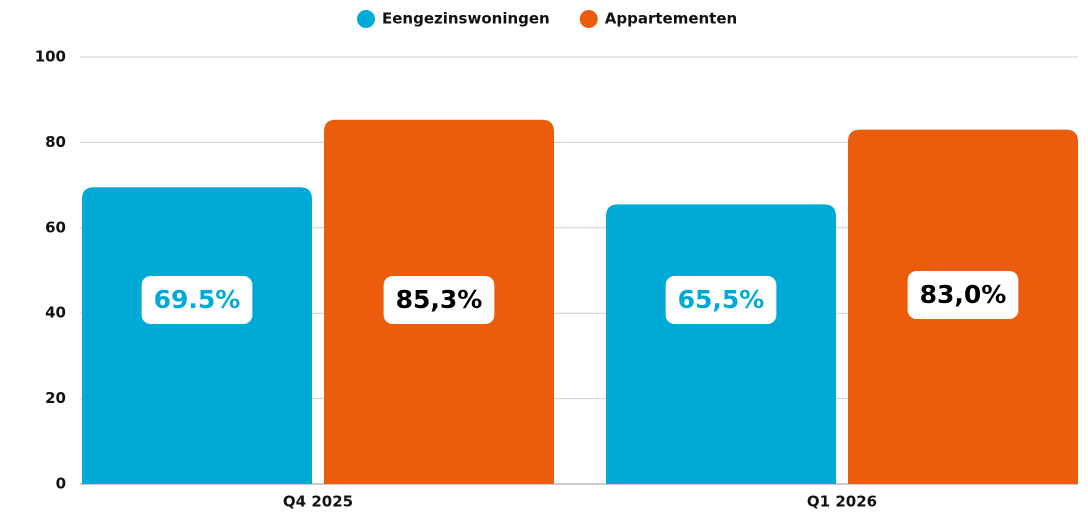 Image resolution: width=1088 pixels, height=514 pixels. What do you see at coordinates (318, 502) in the screenshot?
I see `x-tick-label: Q4 2025` at bounding box center [318, 502].